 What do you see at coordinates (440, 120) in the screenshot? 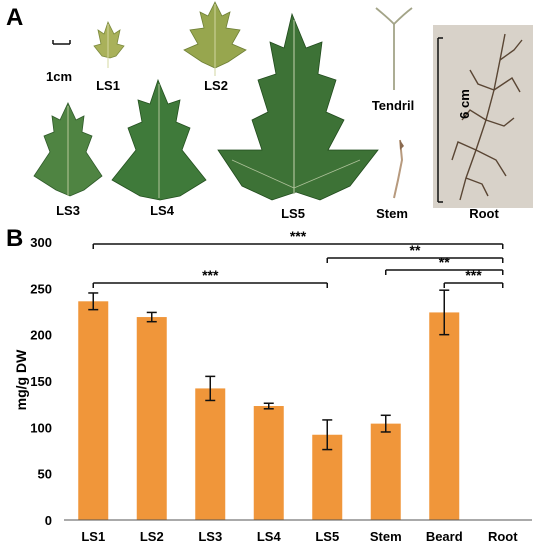
I see `root-scale-bracket` at bounding box center [440, 120].